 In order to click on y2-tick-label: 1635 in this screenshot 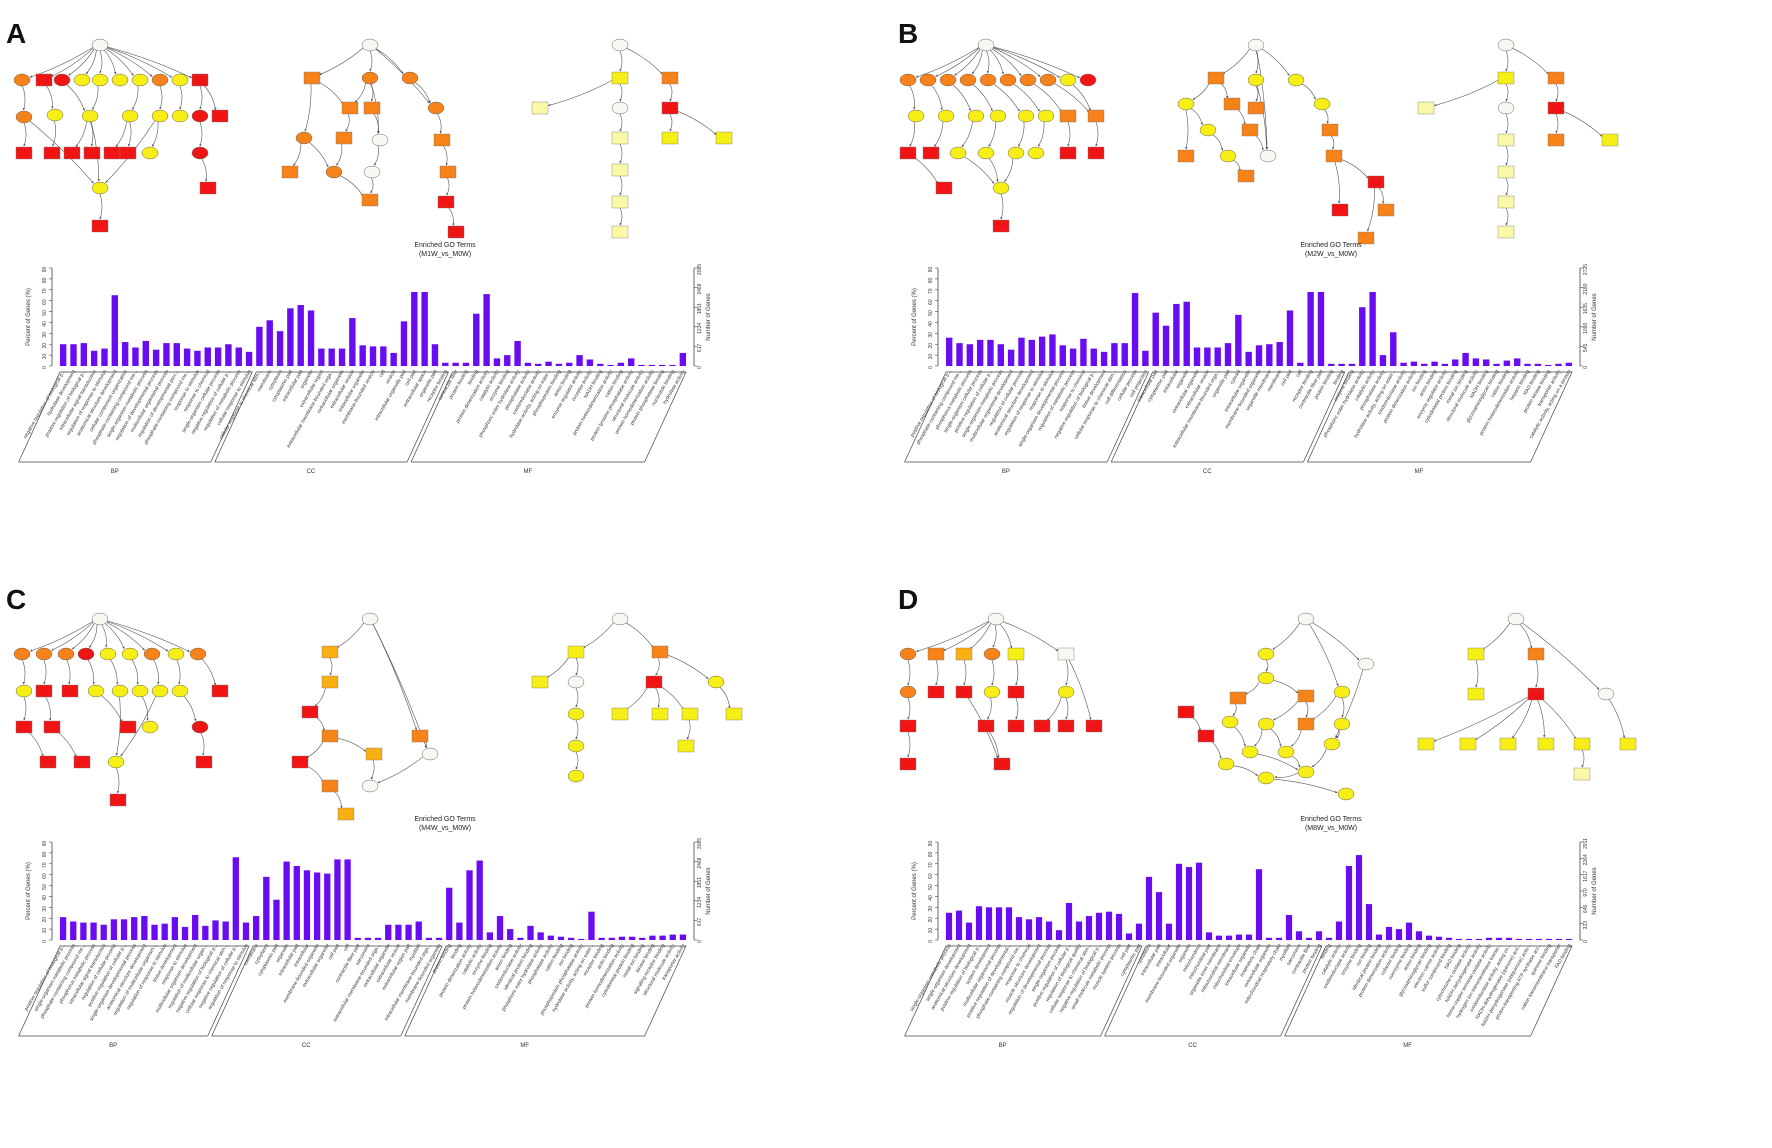, I will do `click(1586, 308)`.